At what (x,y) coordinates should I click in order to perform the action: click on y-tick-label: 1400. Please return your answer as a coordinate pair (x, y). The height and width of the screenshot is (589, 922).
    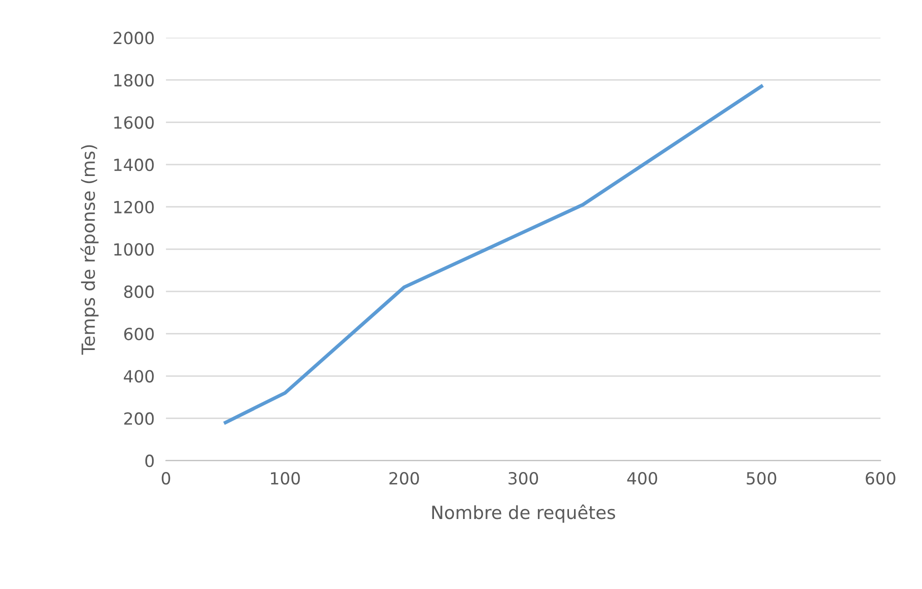
    Looking at the image, I should click on (134, 165).